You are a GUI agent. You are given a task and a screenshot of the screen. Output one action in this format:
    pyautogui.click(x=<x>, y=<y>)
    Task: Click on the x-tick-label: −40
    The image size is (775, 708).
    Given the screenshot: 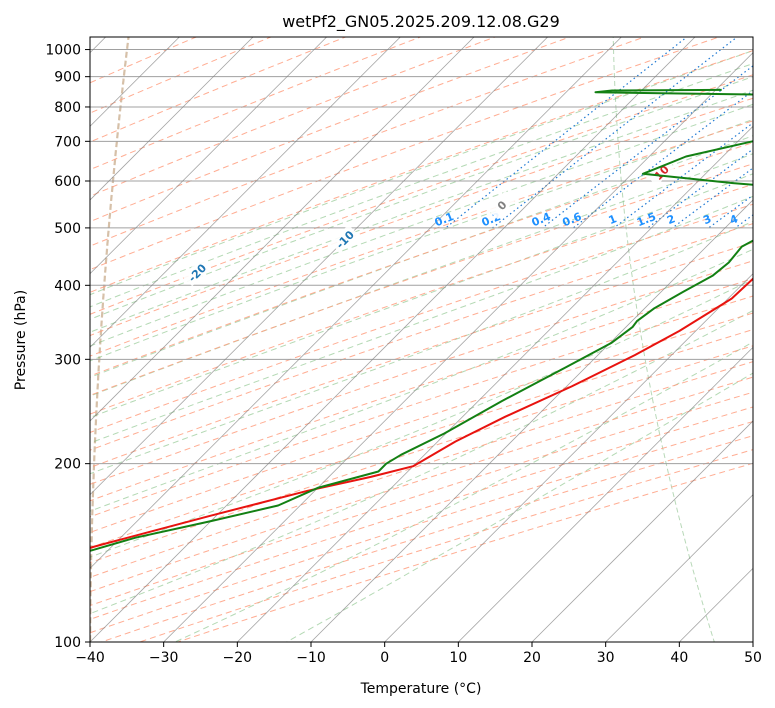 What is the action you would take?
    pyautogui.click(x=90, y=658)
    